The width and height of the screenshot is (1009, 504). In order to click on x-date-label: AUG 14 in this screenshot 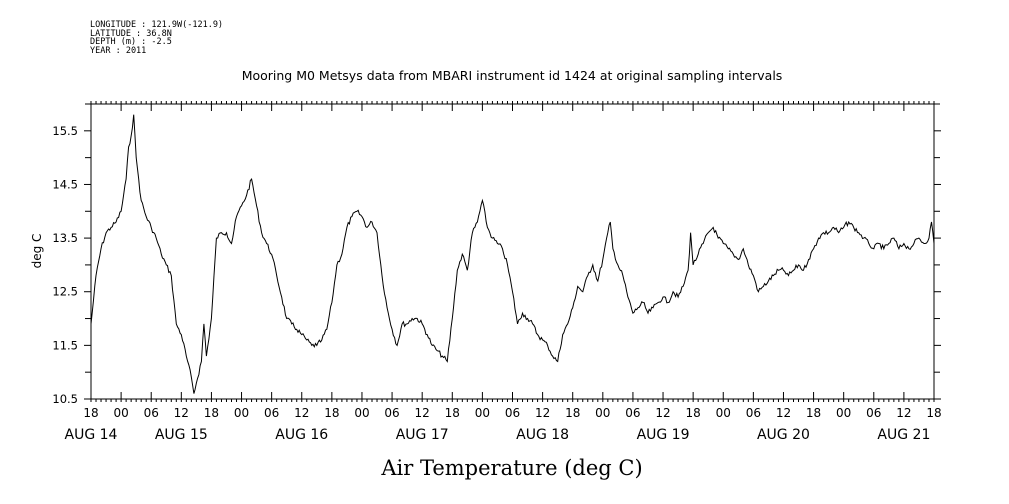, I will do `click(91, 435)`.